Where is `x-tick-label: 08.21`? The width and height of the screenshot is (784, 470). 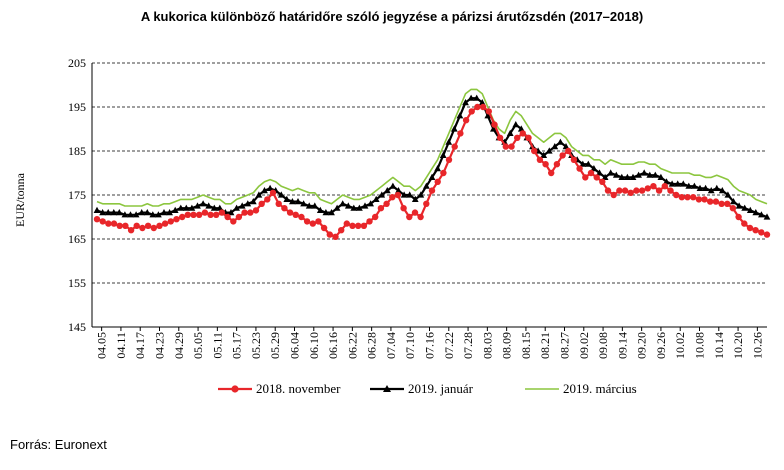 x-tick-label: 08.21 is located at coordinates (545, 345).